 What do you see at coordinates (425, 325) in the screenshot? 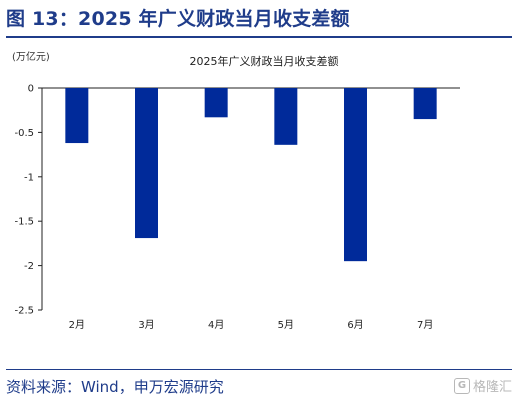
I see `x-tick-label: 7月` at bounding box center [425, 325].